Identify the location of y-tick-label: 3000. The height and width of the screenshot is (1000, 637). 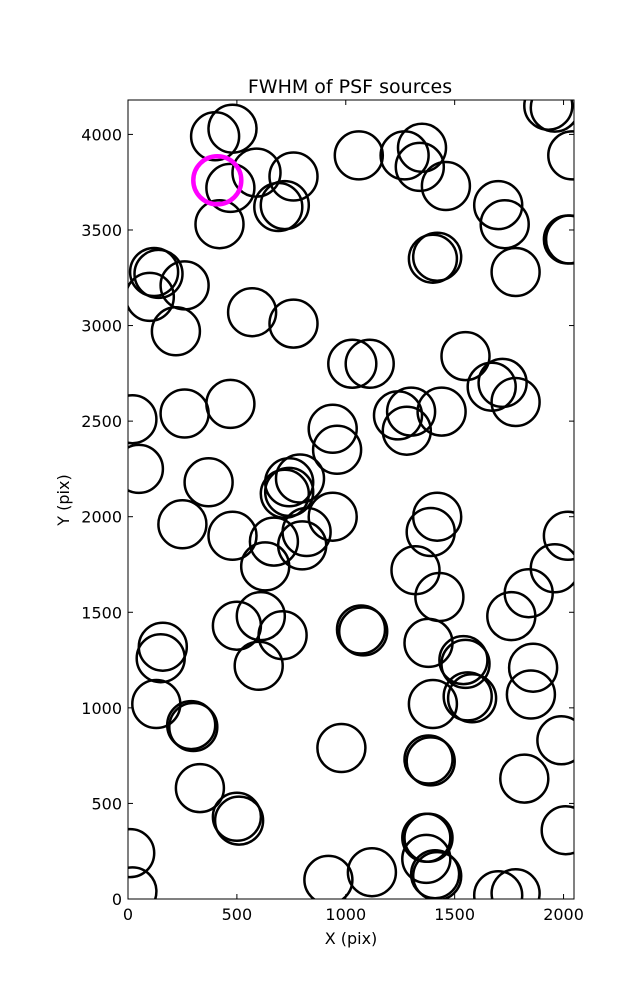
(101, 326).